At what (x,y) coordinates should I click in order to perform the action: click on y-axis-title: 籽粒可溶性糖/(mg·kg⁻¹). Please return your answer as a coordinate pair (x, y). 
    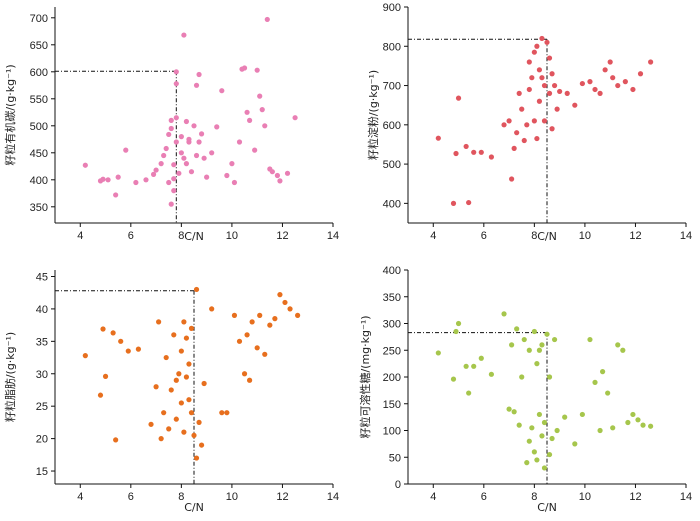
    Looking at the image, I should click on (365, 376).